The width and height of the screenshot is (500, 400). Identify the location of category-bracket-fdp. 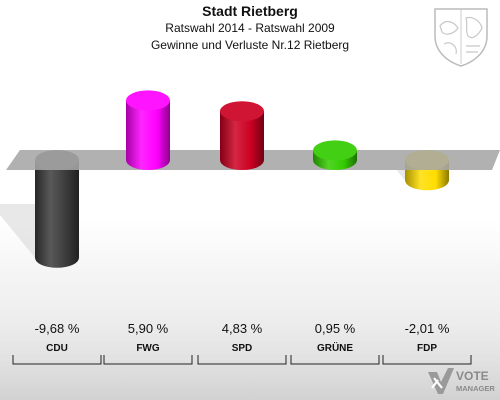
(427, 360).